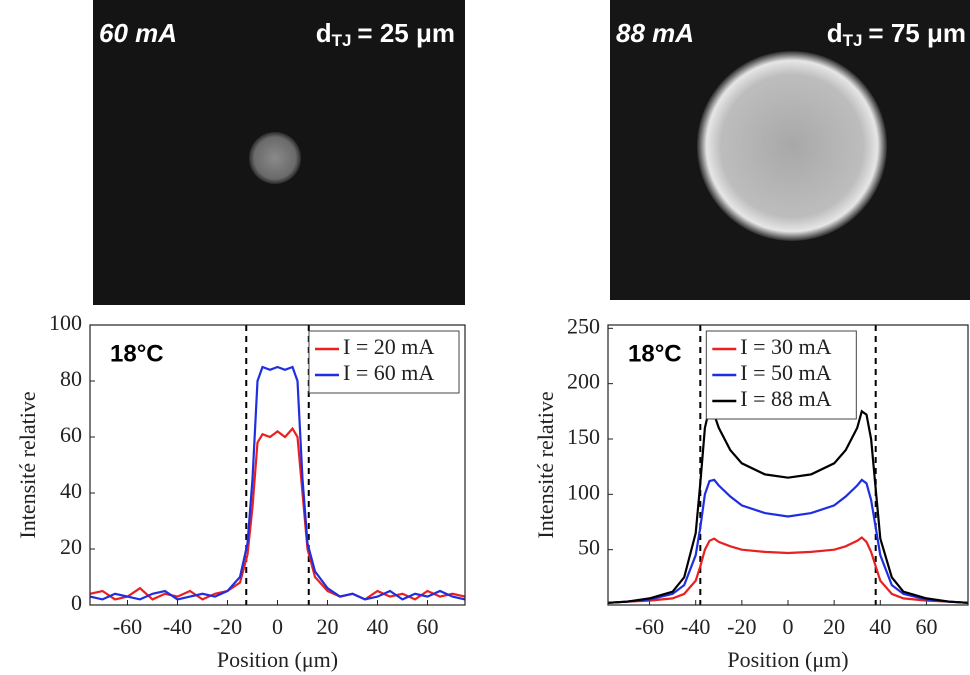 This screenshot has width=970, height=675. I want to click on image-current: 60 mA, so click(138, 33).